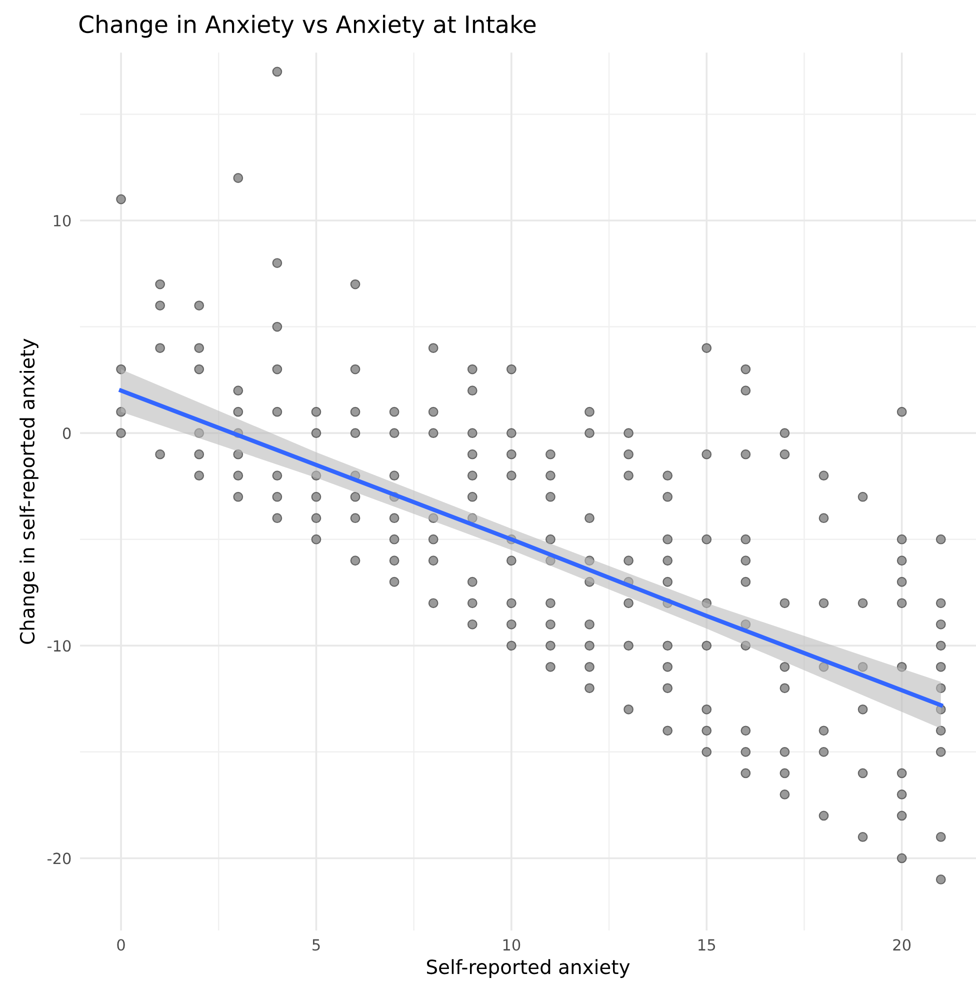  I want to click on x-tick-label: 20, so click(902, 945).